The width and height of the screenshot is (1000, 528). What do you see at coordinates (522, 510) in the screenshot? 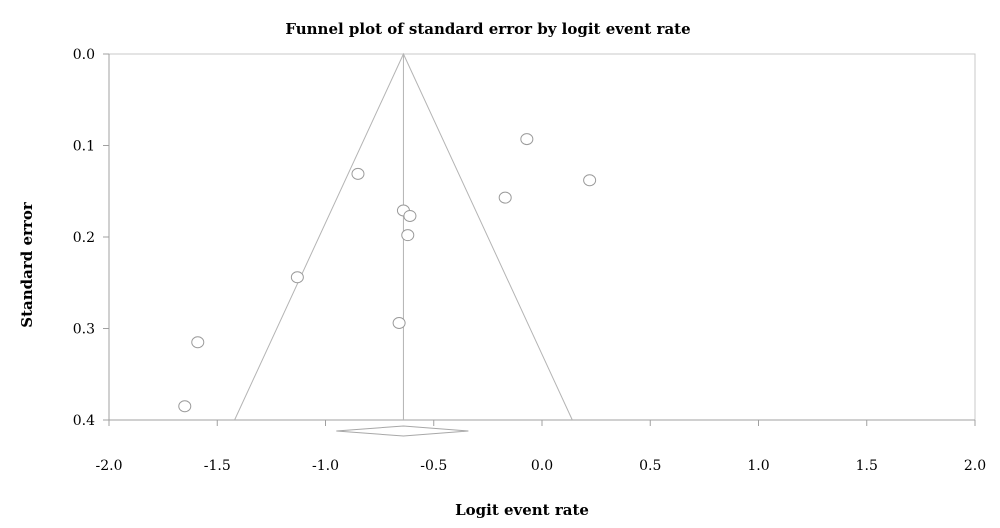
I see `x-axis-label: Logit event rate` at bounding box center [522, 510].